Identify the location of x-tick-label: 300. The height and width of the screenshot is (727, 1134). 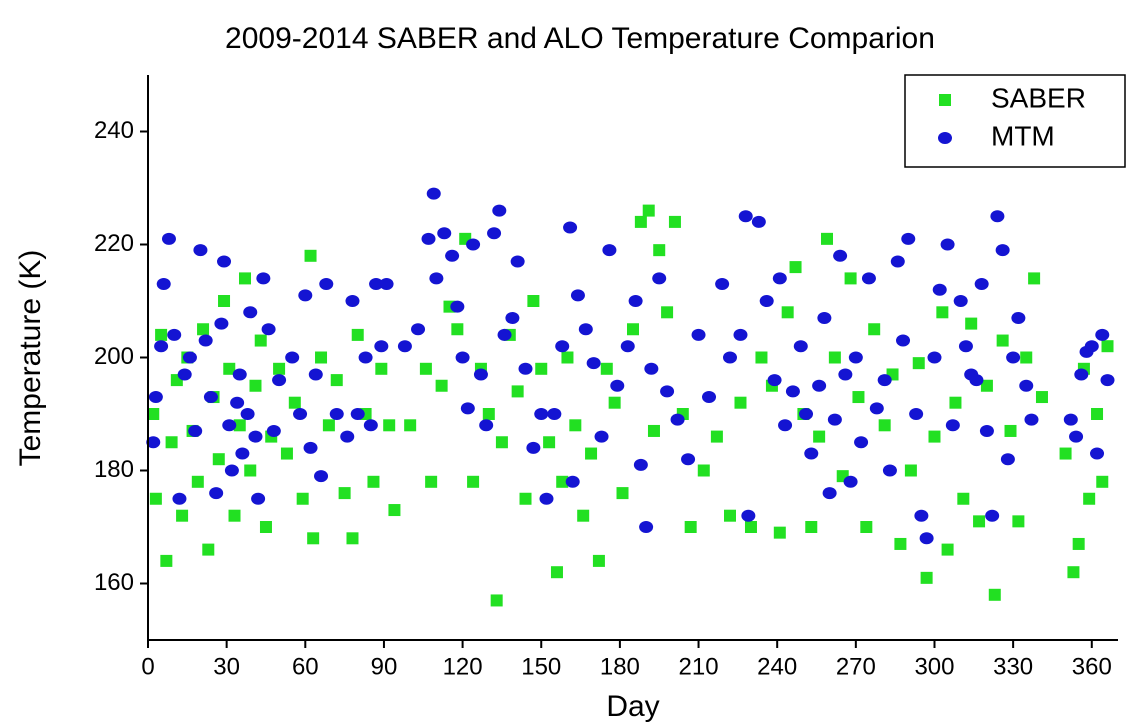
(934, 666).